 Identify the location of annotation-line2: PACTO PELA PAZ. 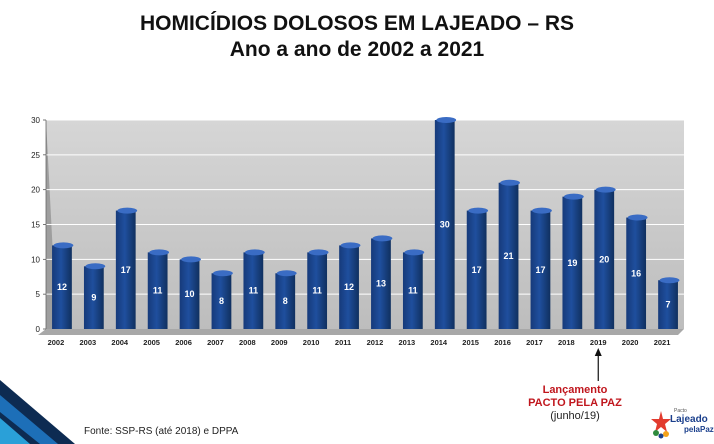
(575, 403).